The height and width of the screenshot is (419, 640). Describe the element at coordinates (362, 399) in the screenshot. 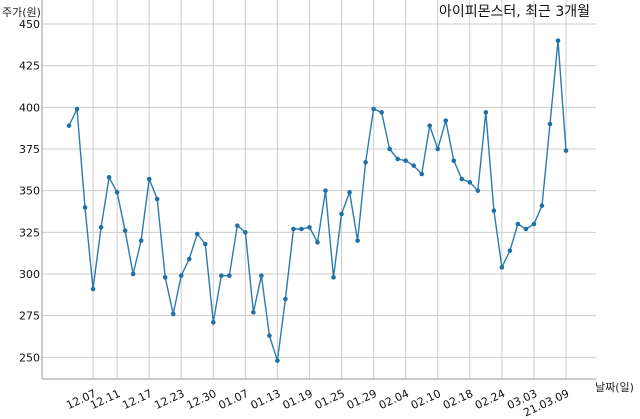

I see `x-tick-label: 01.29` at that location.